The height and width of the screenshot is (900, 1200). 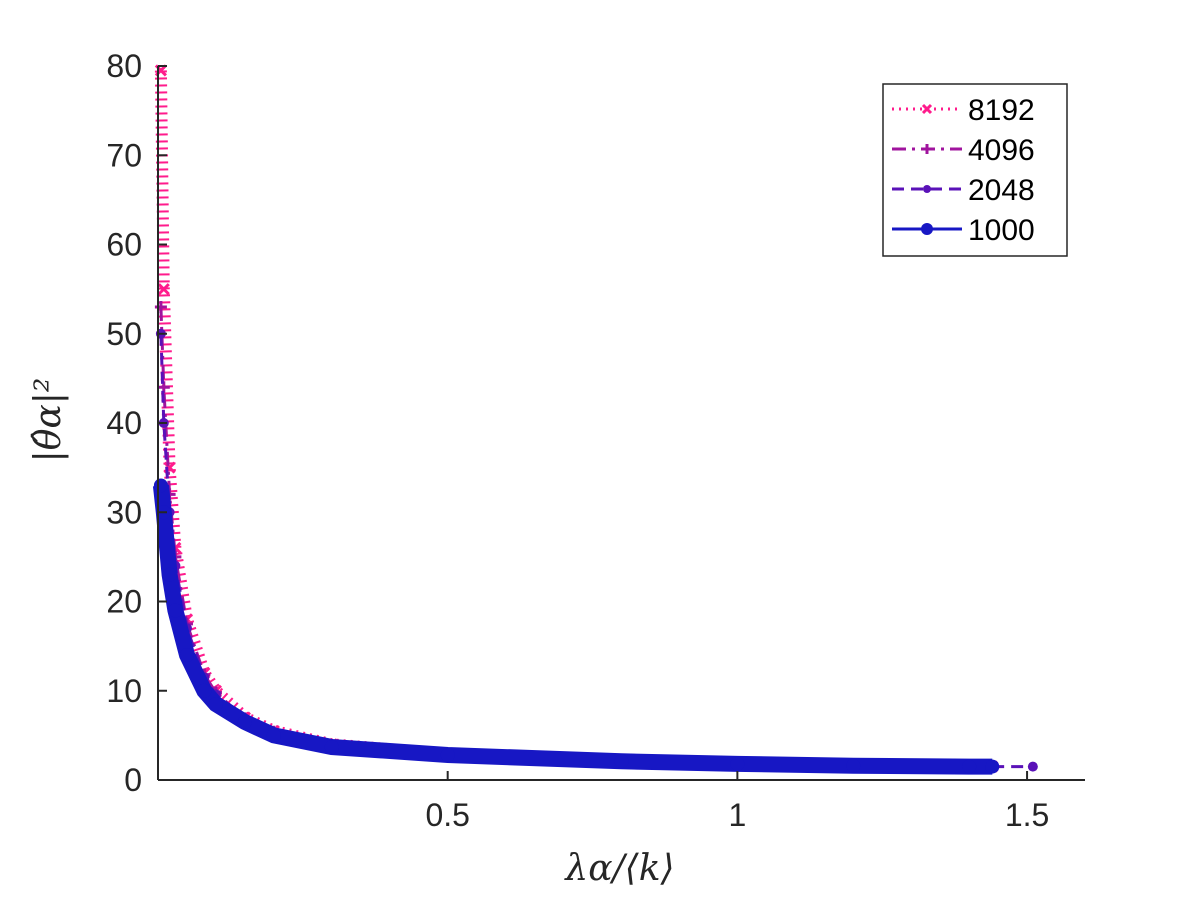 I want to click on y-tick-label: 50, so click(x=124, y=334).